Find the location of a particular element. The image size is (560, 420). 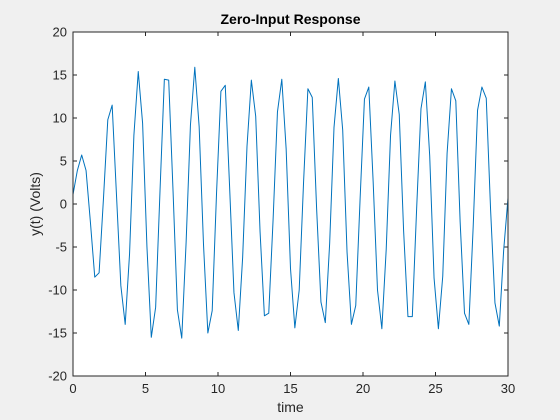

y-tick-label: 15 is located at coordinates (60, 75).